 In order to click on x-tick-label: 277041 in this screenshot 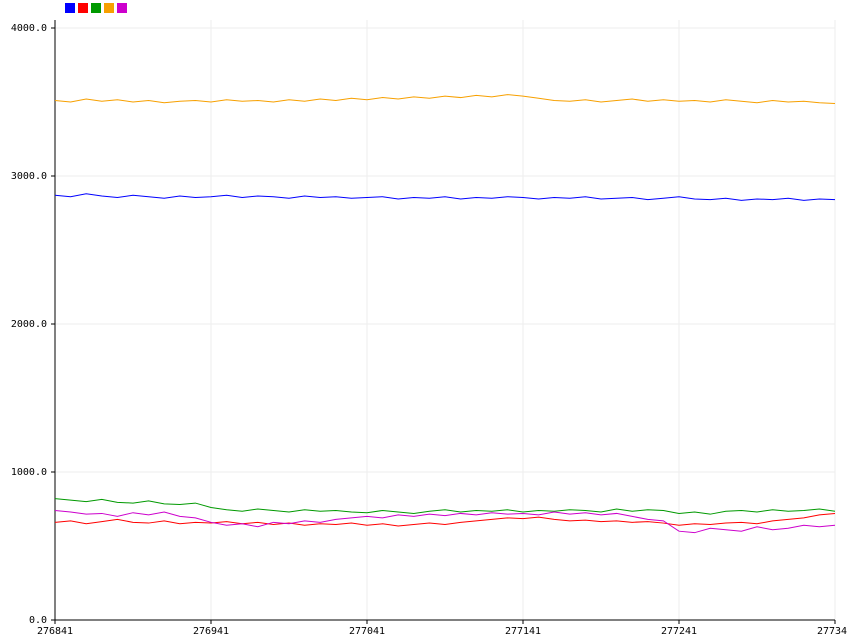, I will do `click(367, 631)`.